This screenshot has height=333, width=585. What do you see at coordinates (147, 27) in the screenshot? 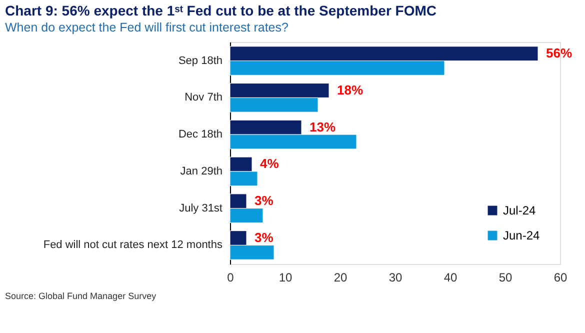
I see `chart-subtitle: When do expect the Fed will first cut interest rates?` at bounding box center [147, 27].